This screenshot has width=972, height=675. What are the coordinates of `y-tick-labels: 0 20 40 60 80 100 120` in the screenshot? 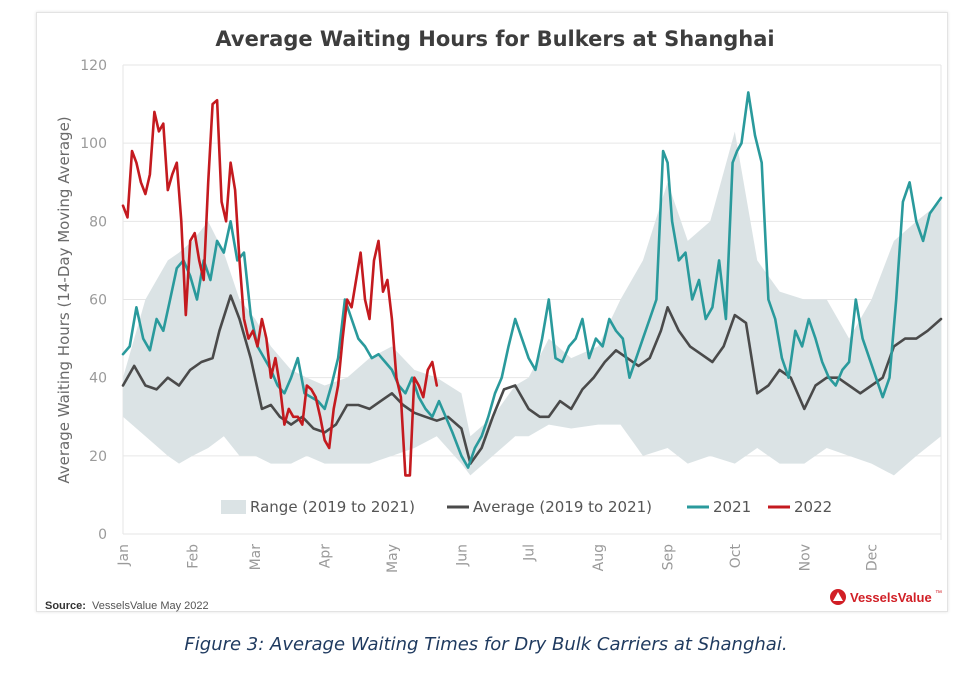 It's located at (93, 300).